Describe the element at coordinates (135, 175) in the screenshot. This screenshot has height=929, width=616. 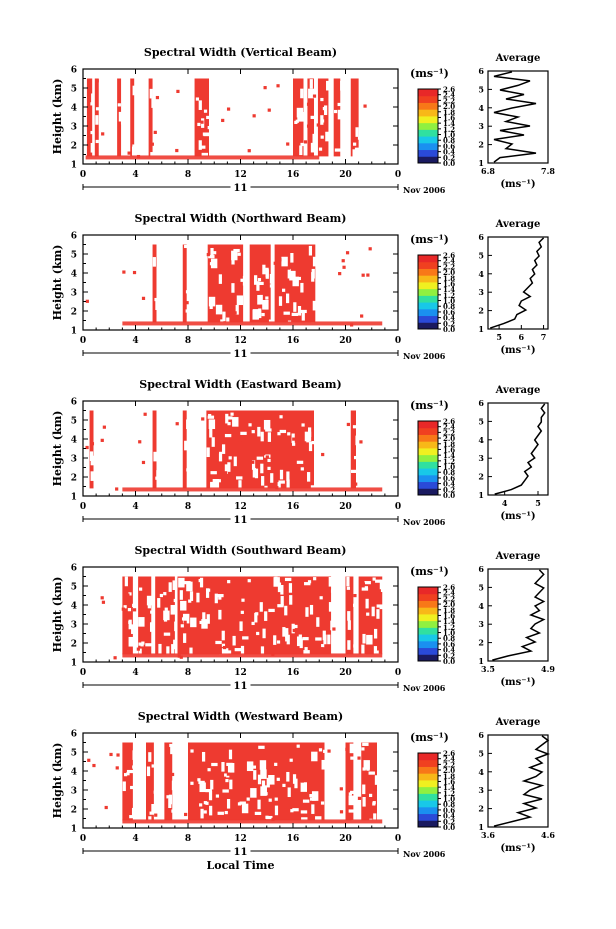
I see `x-tick-label: 4` at that location.